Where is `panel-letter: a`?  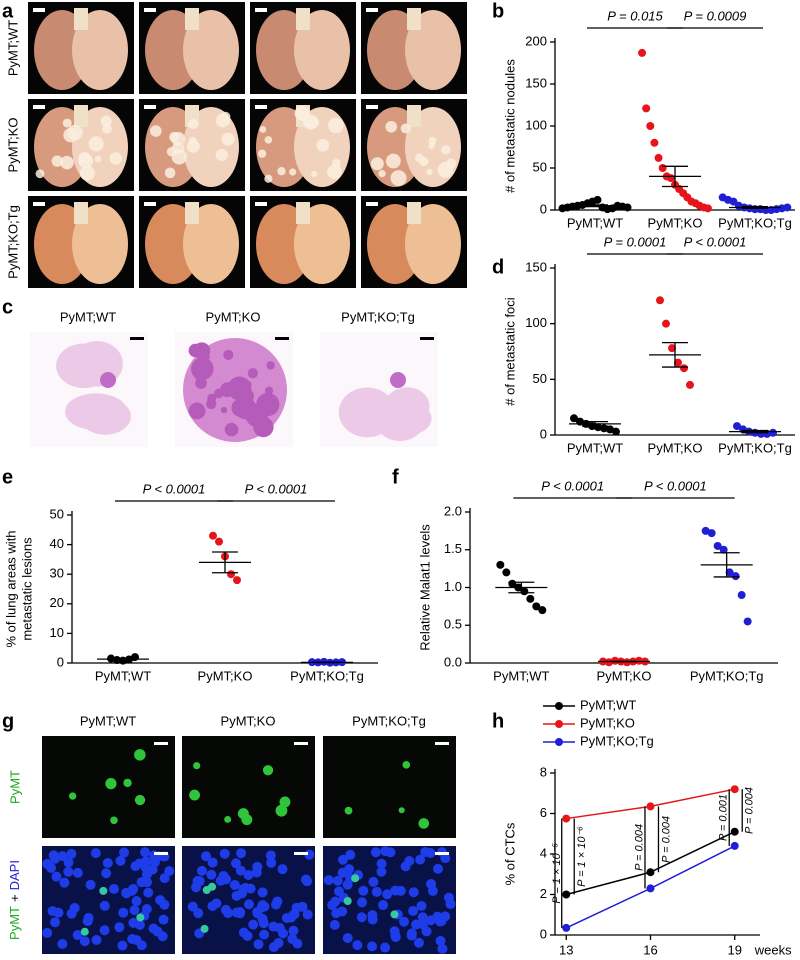
panel-letter: a is located at coordinates (8, 11).